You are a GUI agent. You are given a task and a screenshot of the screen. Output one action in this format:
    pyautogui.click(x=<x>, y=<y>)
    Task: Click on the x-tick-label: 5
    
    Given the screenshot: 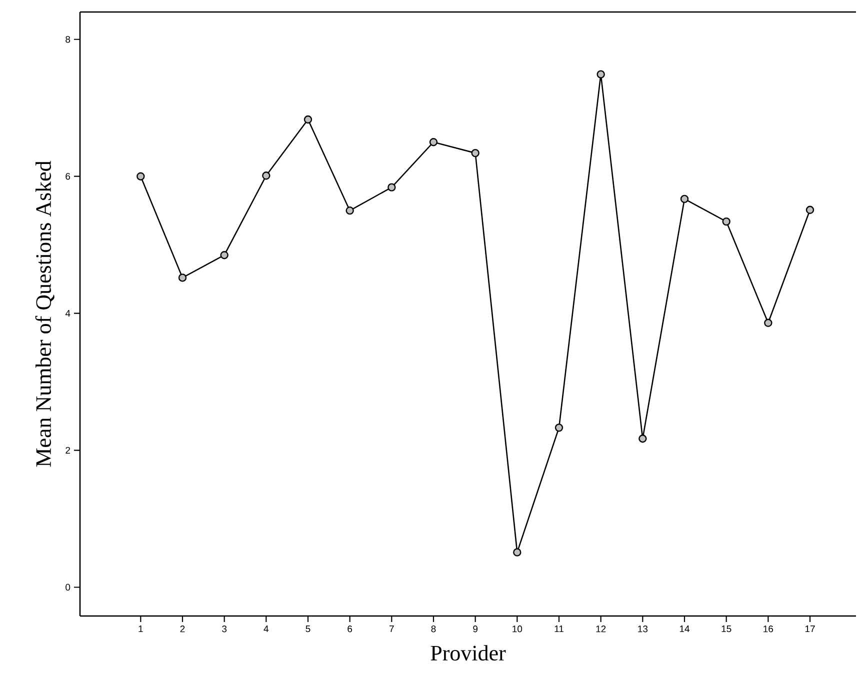 What is the action you would take?
    pyautogui.click(x=308, y=629)
    